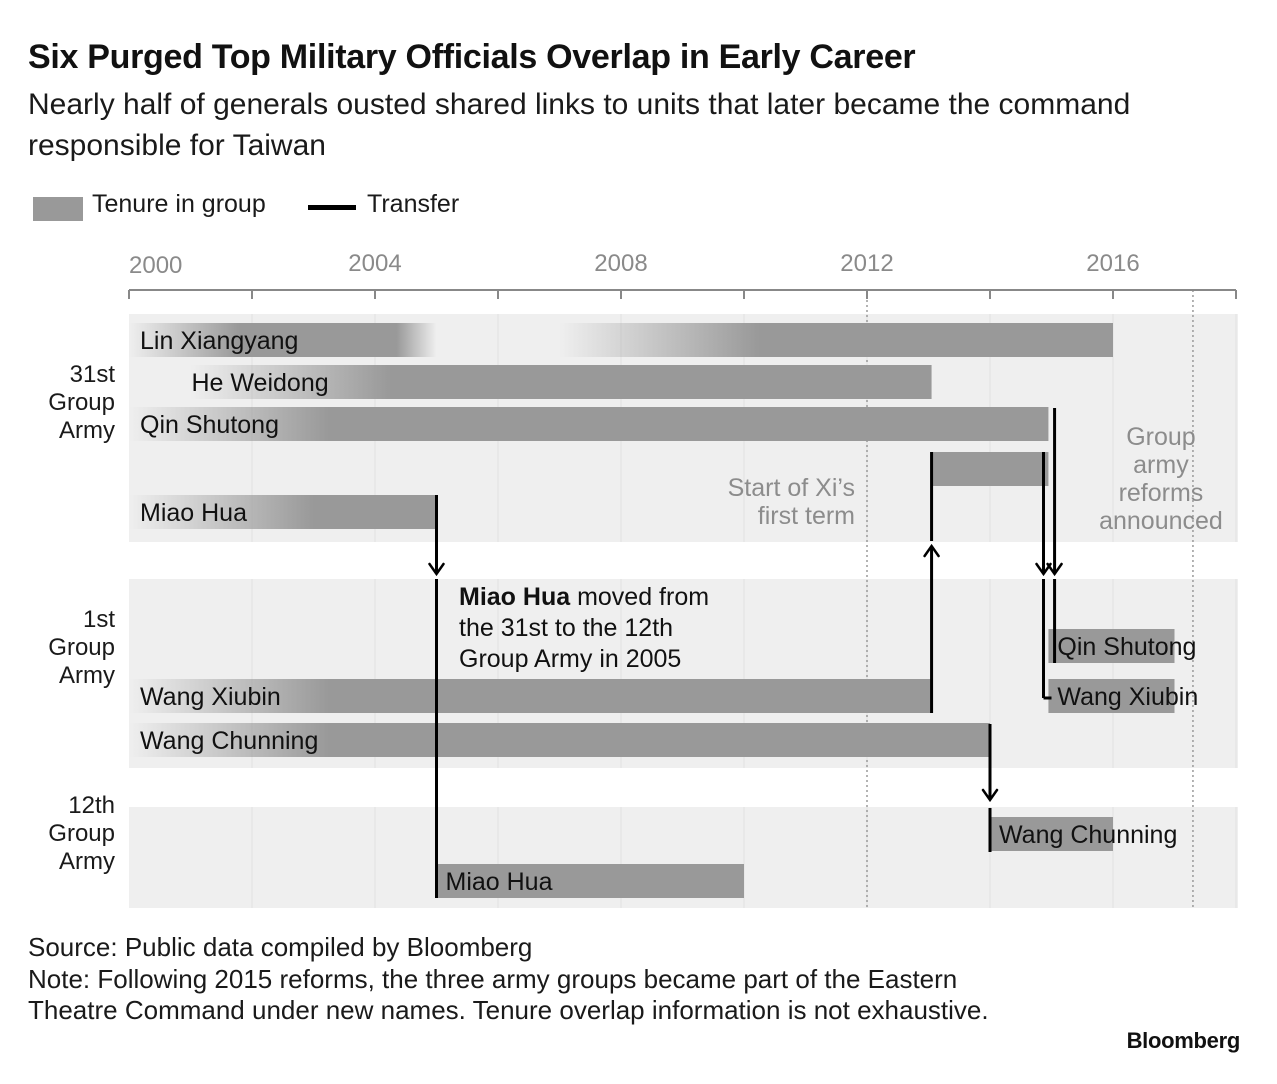 Image resolution: width=1277 pixels, height=1084 pixels. Describe the element at coordinates (374, 263) in the screenshot. I see `x-tick-label: 2004` at that location.